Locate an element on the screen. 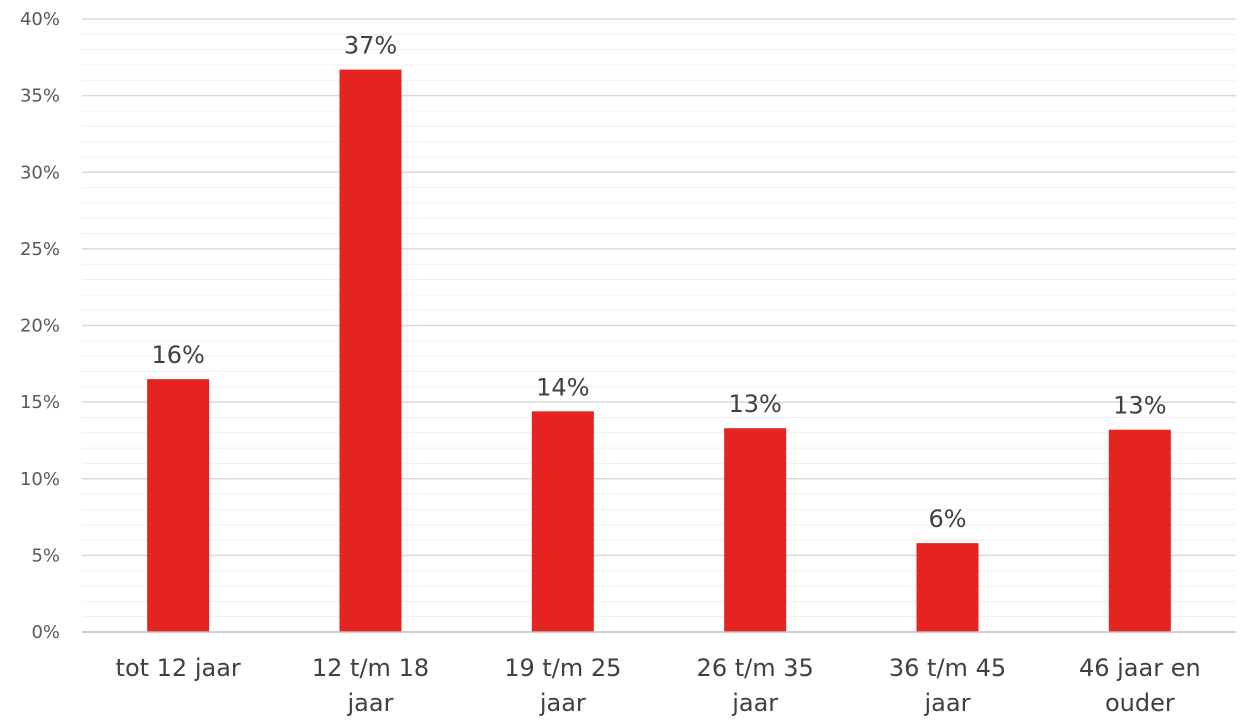 The height and width of the screenshot is (721, 1243). y-tick-label: 20% is located at coordinates (40, 326).